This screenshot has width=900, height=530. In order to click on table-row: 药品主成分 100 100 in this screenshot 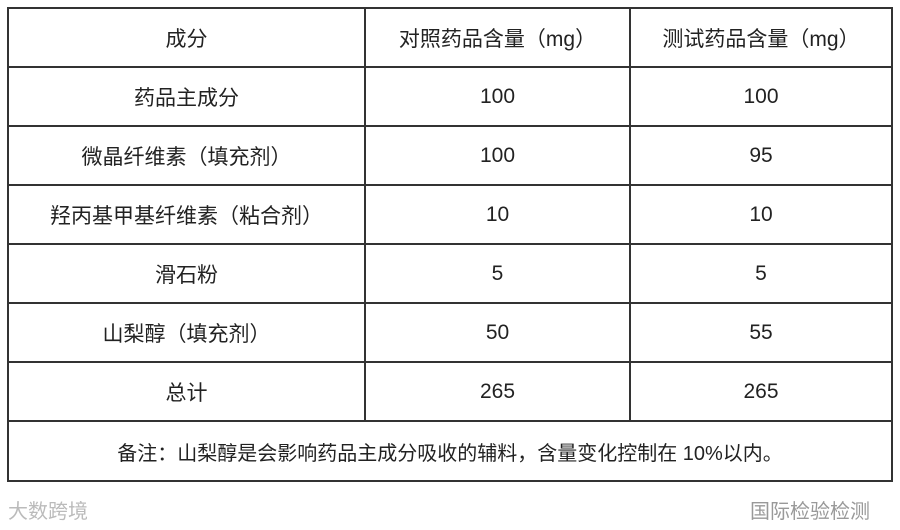, I will do `click(450, 96)`.